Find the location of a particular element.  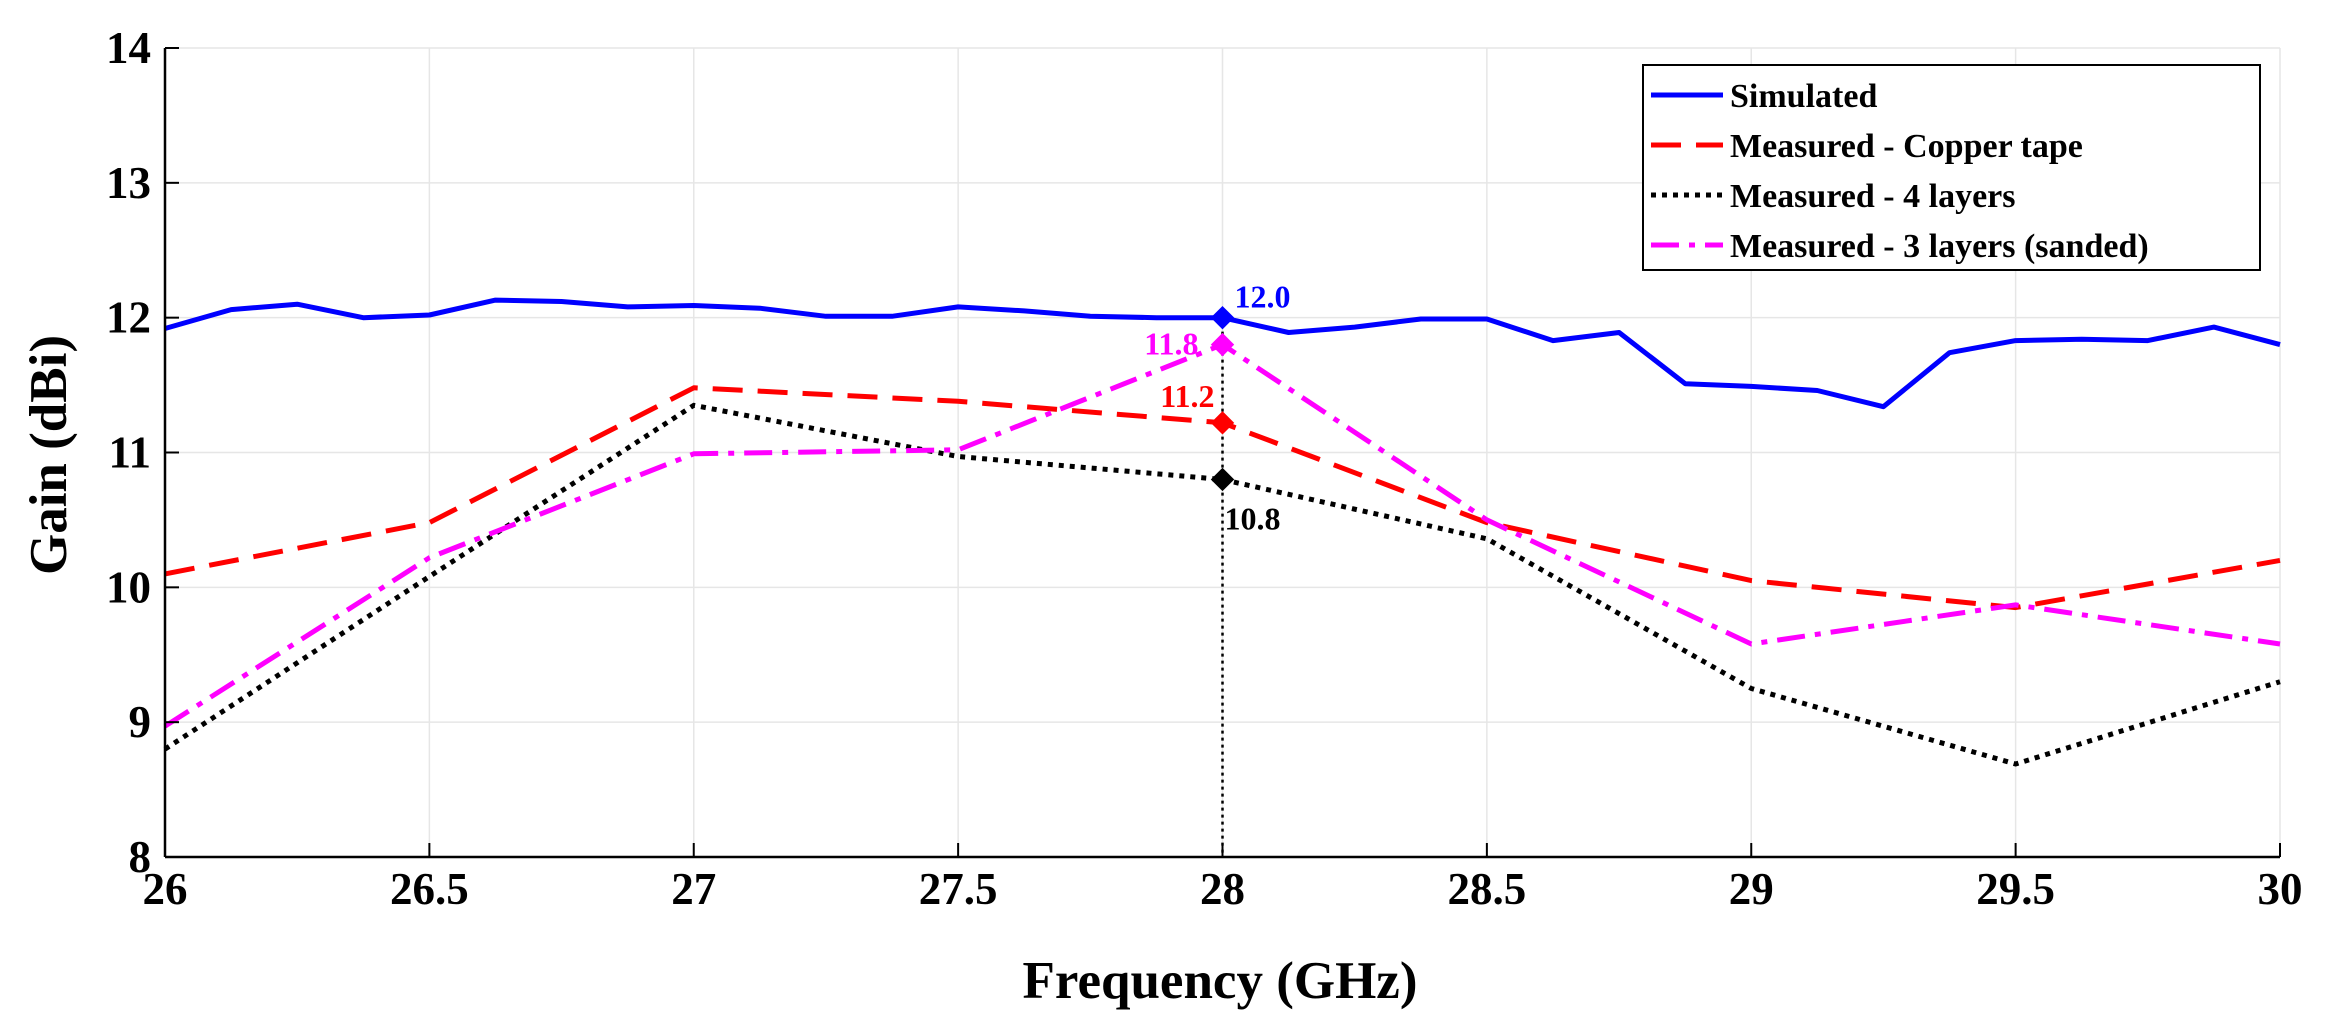

x-tick-label: 28 is located at coordinates (1222, 889).